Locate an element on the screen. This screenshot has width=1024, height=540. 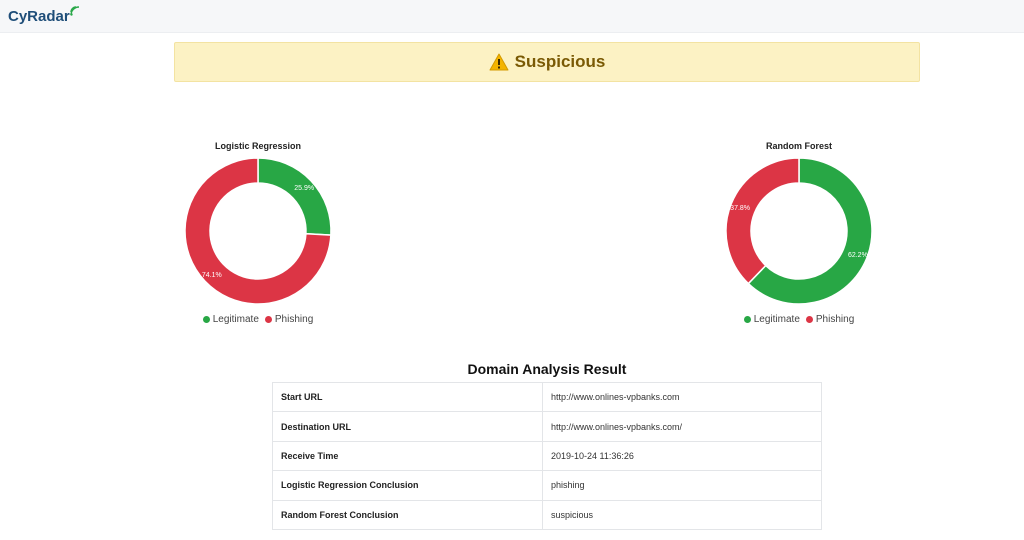
row-value: suspicious is located at coordinates (682, 514).